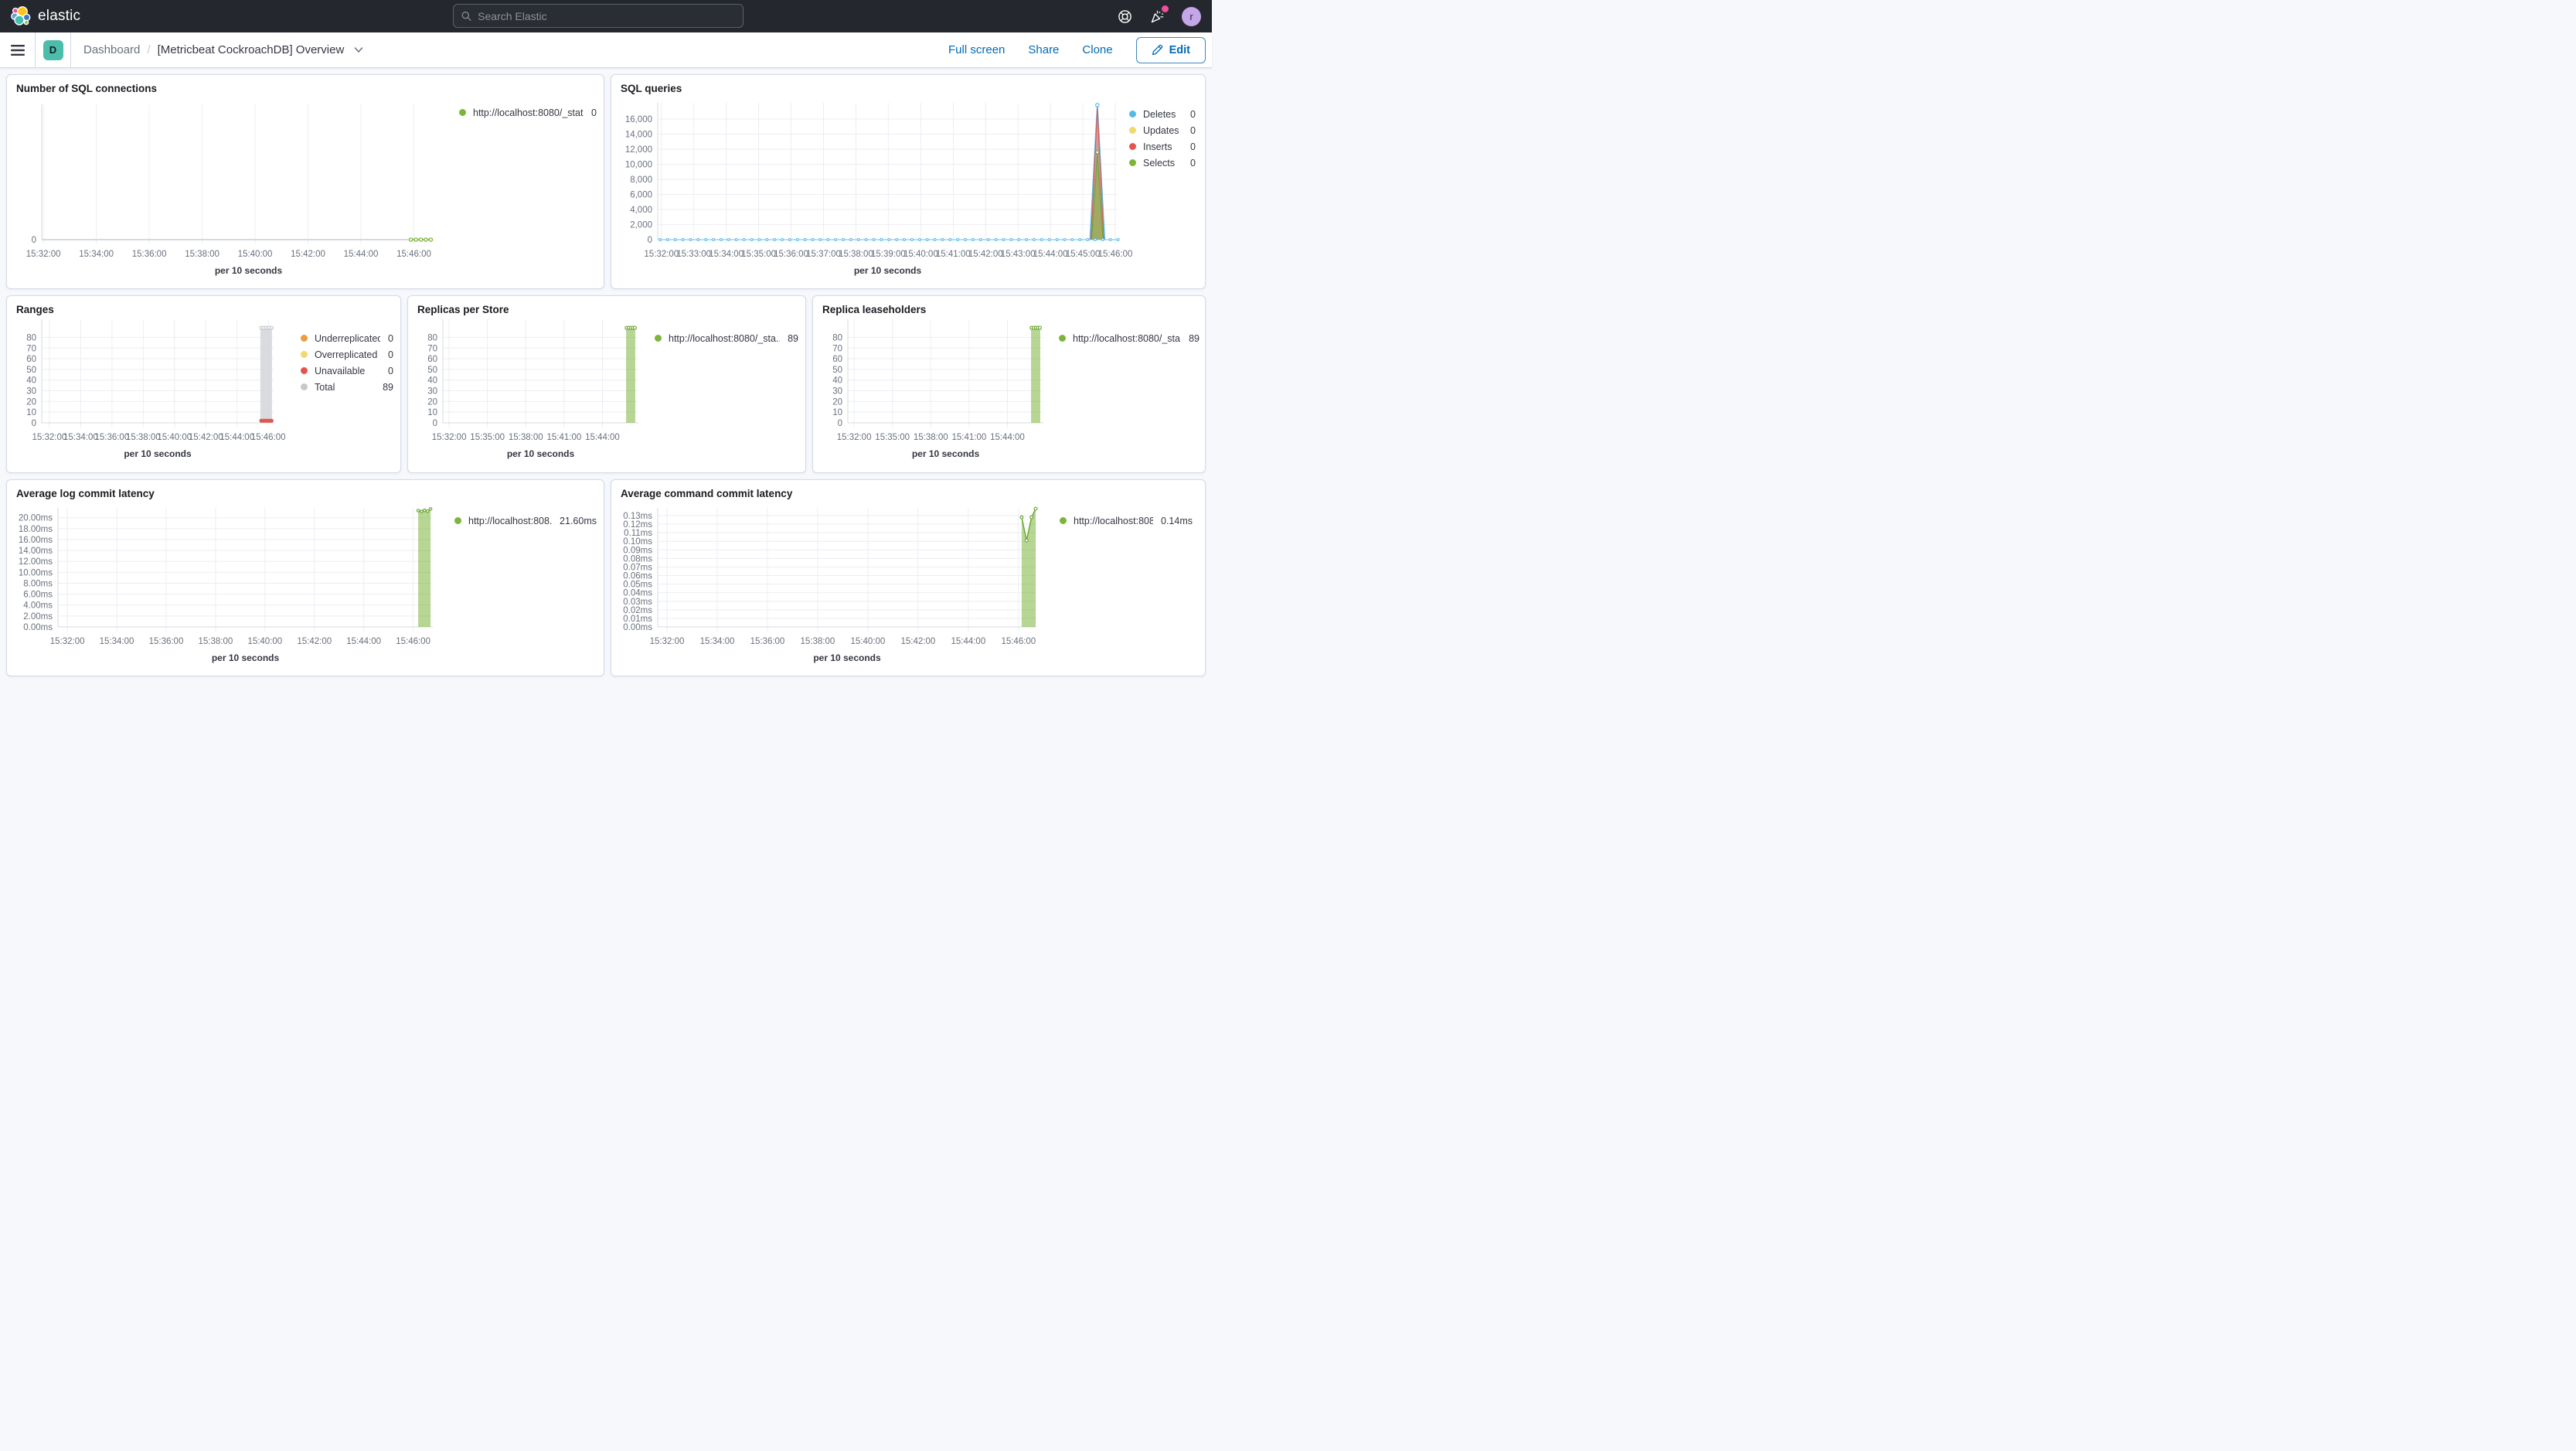 The height and width of the screenshot is (1451, 2576). I want to click on panel-title: Replicas per Store, so click(463, 309).